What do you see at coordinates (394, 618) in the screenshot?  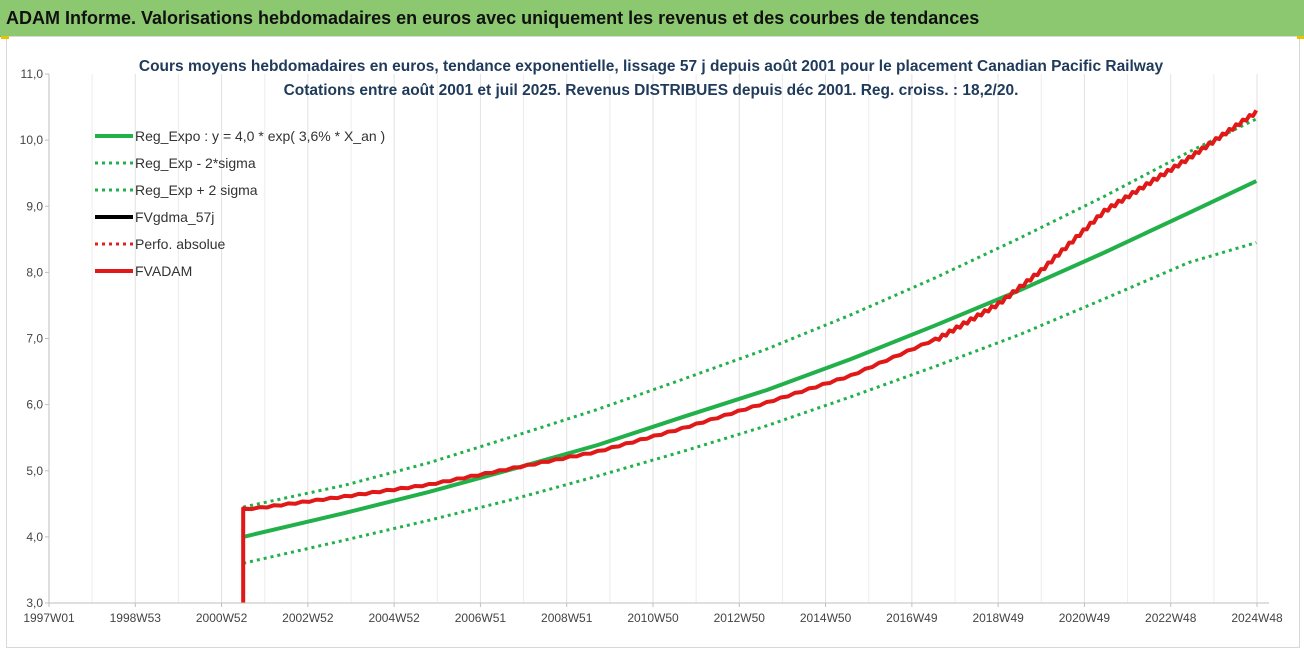 I see `x-tick-label: 2004W52` at bounding box center [394, 618].